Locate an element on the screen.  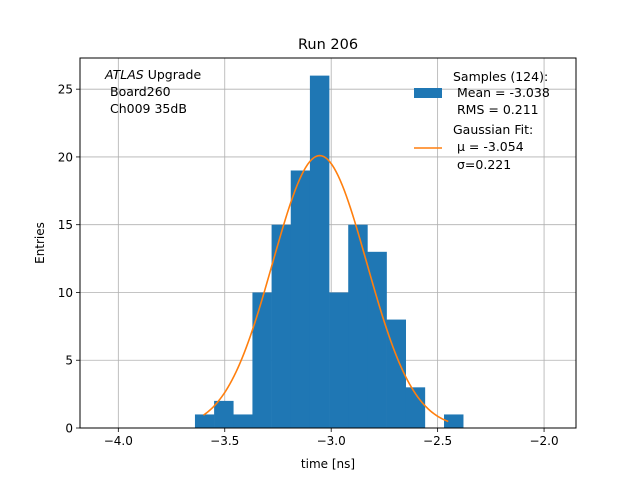
atlas-annotation: ATLAS Upgrade Board260 Ch009 35dB is located at coordinates (152, 91).